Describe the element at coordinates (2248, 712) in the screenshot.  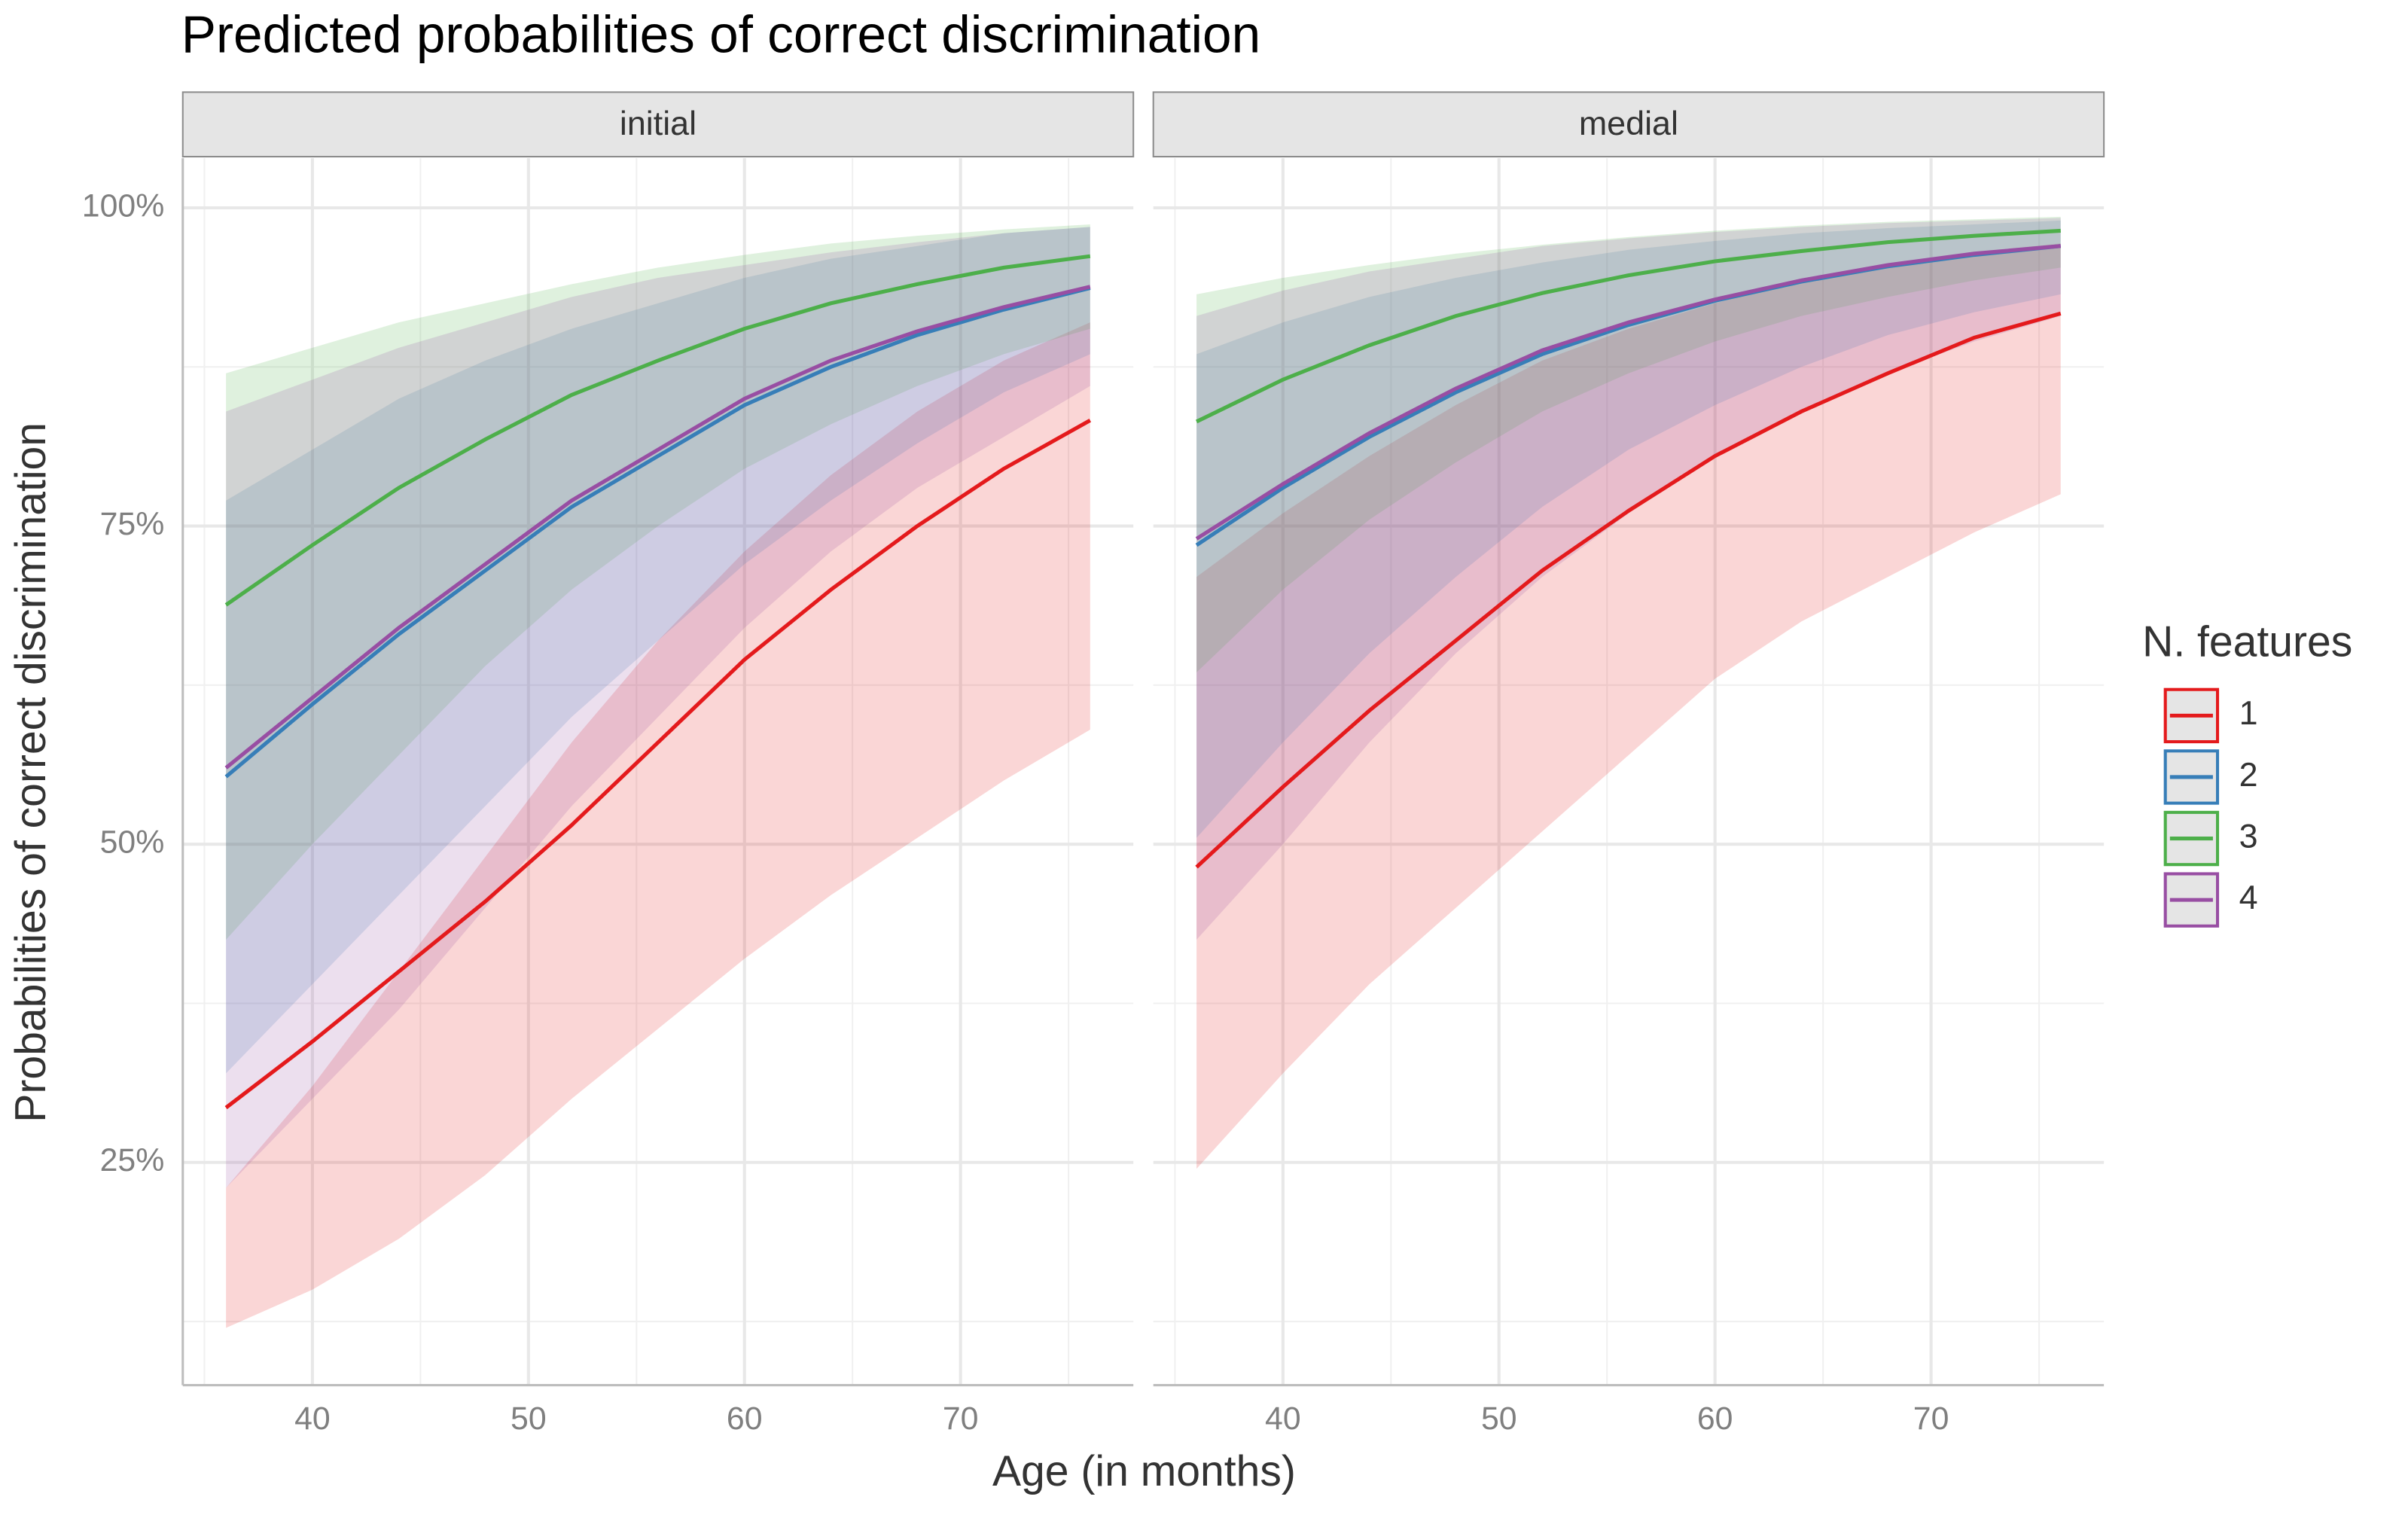
I see `legend-label: 1` at that location.